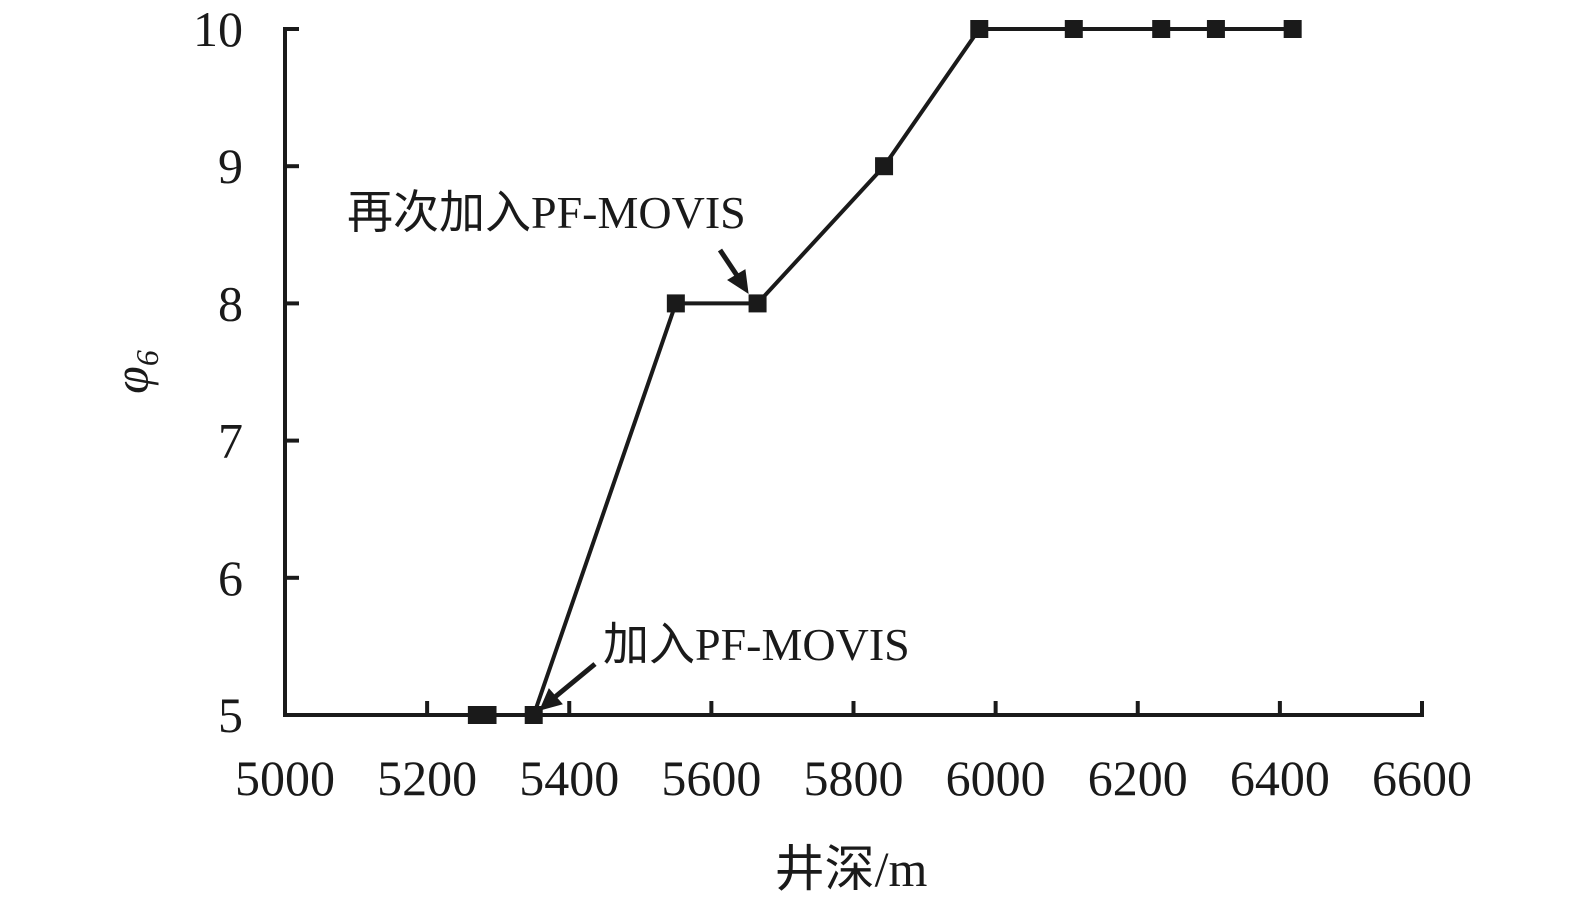 This screenshot has width=1575, height=909. What do you see at coordinates (230, 303) in the screenshot?
I see `y-tick-label: 8` at bounding box center [230, 303].